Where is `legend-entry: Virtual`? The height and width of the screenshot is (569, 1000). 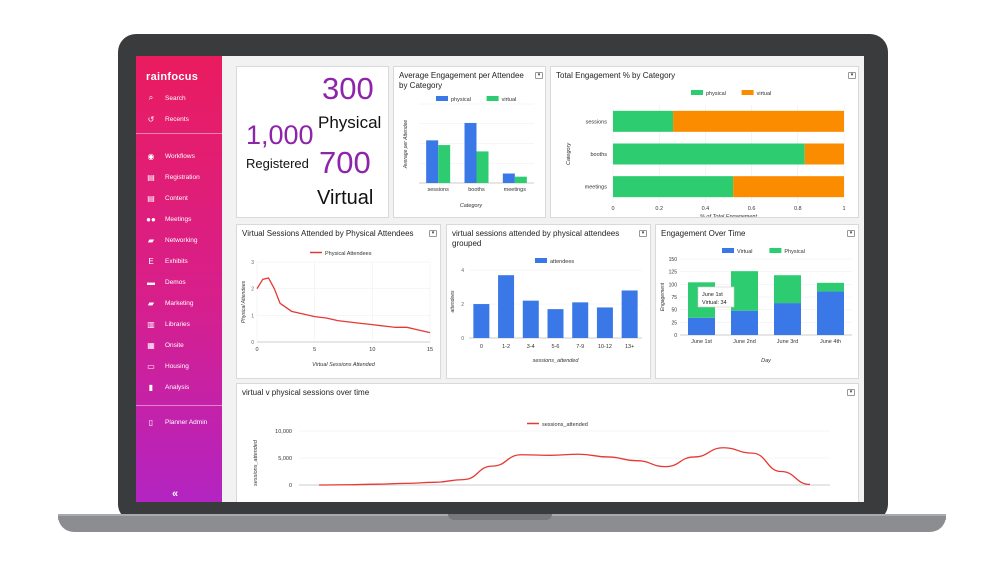
legend-entry: Virtual is located at coordinates (745, 252).